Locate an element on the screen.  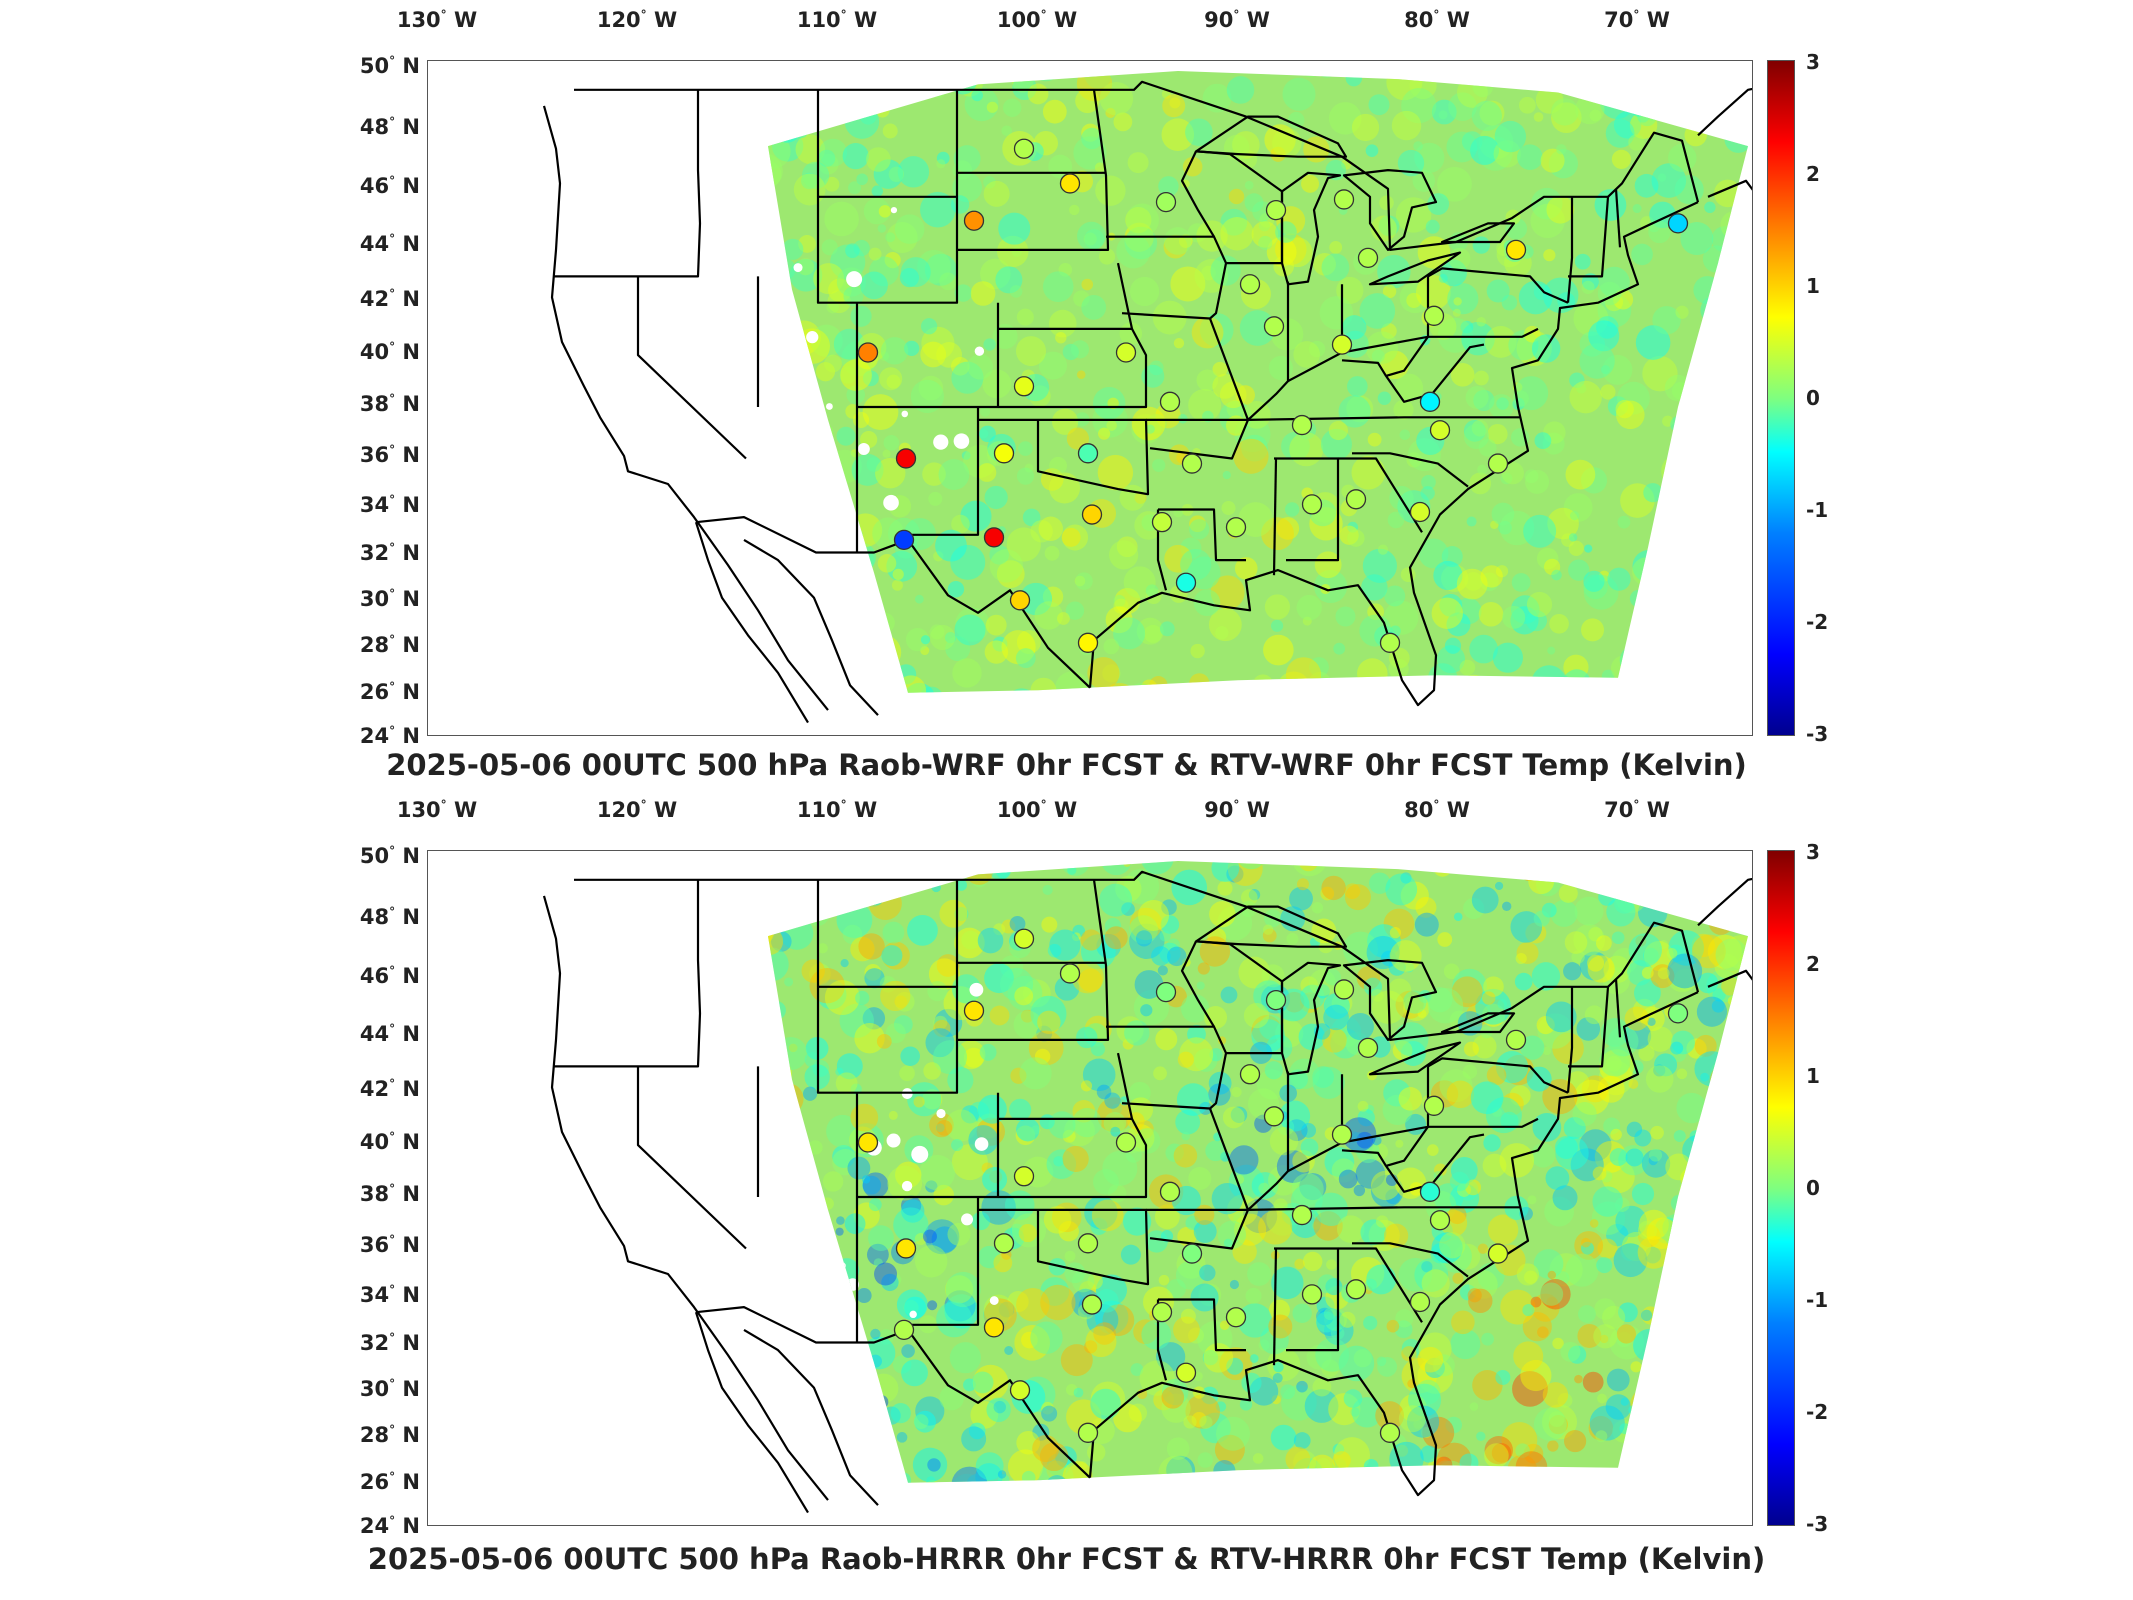
lon-label: 80° W is located at coordinates (1437, 20).